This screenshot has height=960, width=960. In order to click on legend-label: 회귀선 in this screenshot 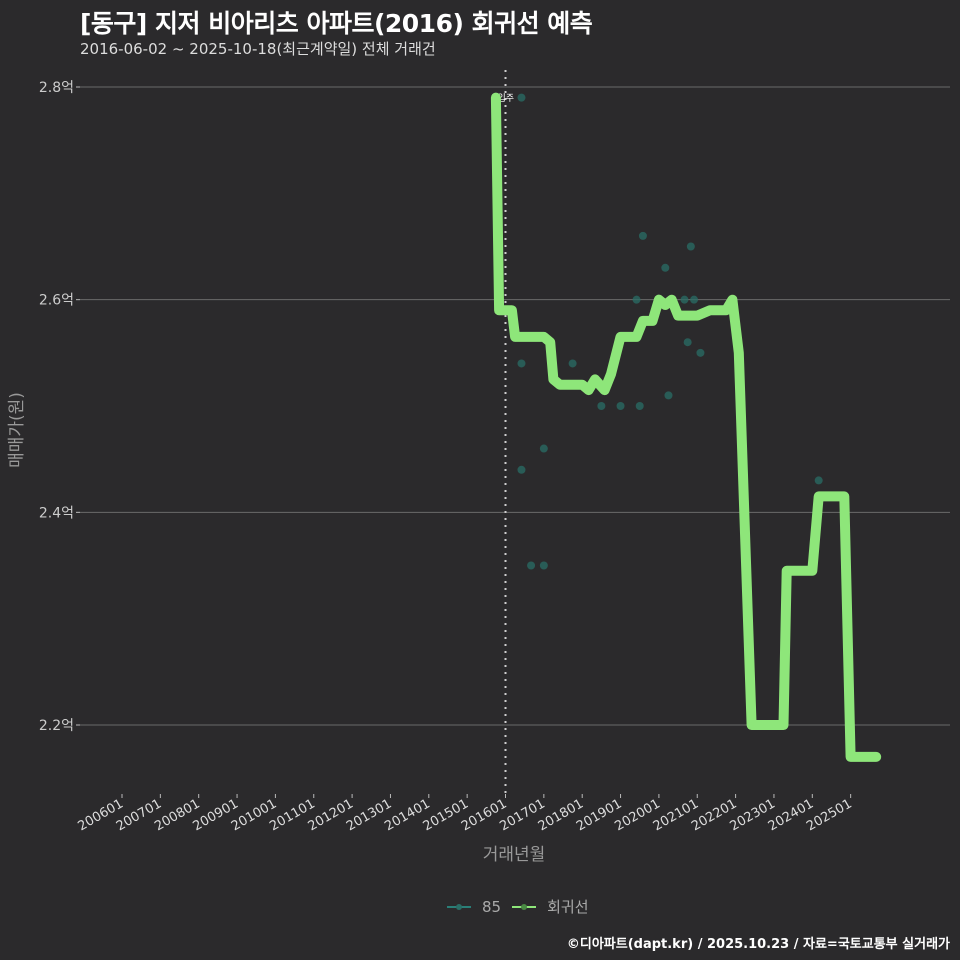, I will do `click(568, 907)`.